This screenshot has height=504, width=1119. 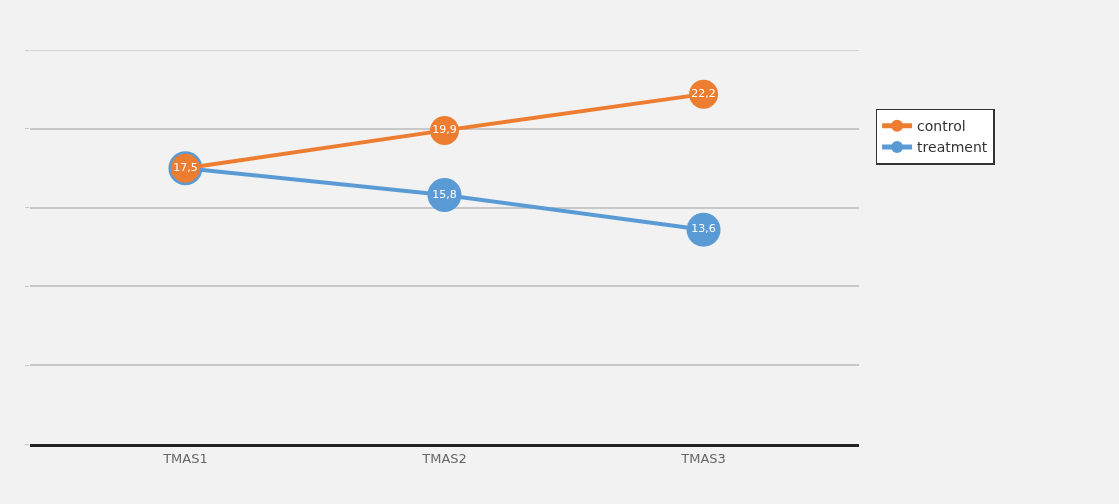 What do you see at coordinates (185, 167) in the screenshot?
I see `data-label: 17,5` at bounding box center [185, 167].